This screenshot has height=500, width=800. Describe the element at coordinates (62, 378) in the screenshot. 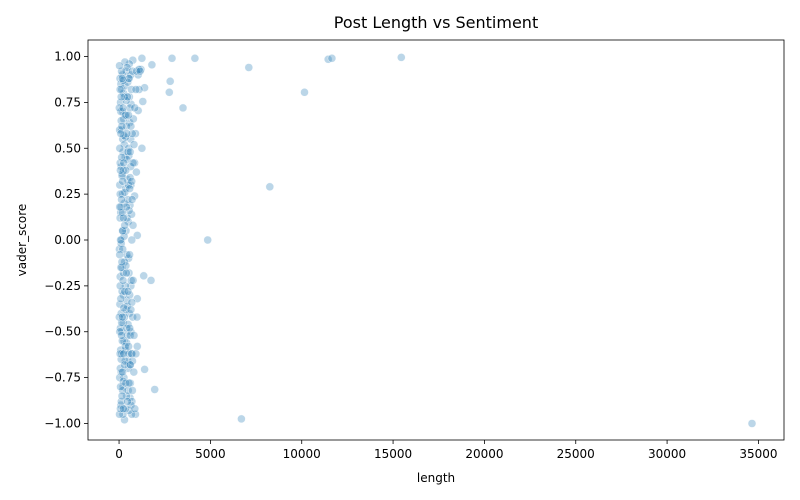

I see `y-tick-label: −0.75` at that location.